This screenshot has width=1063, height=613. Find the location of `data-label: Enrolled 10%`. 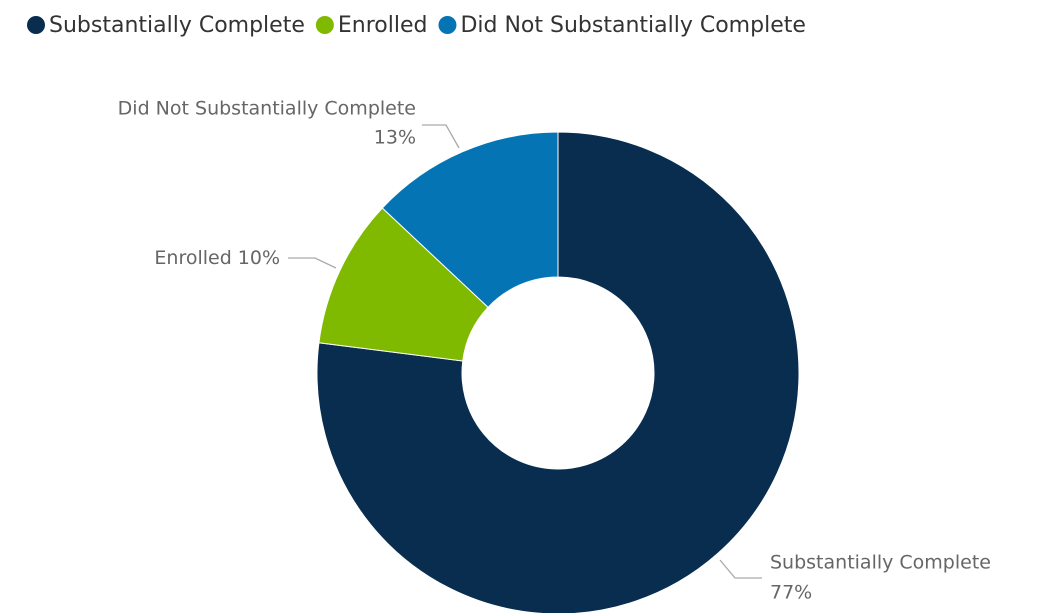

data-label: Enrolled 10% is located at coordinates (217, 258).